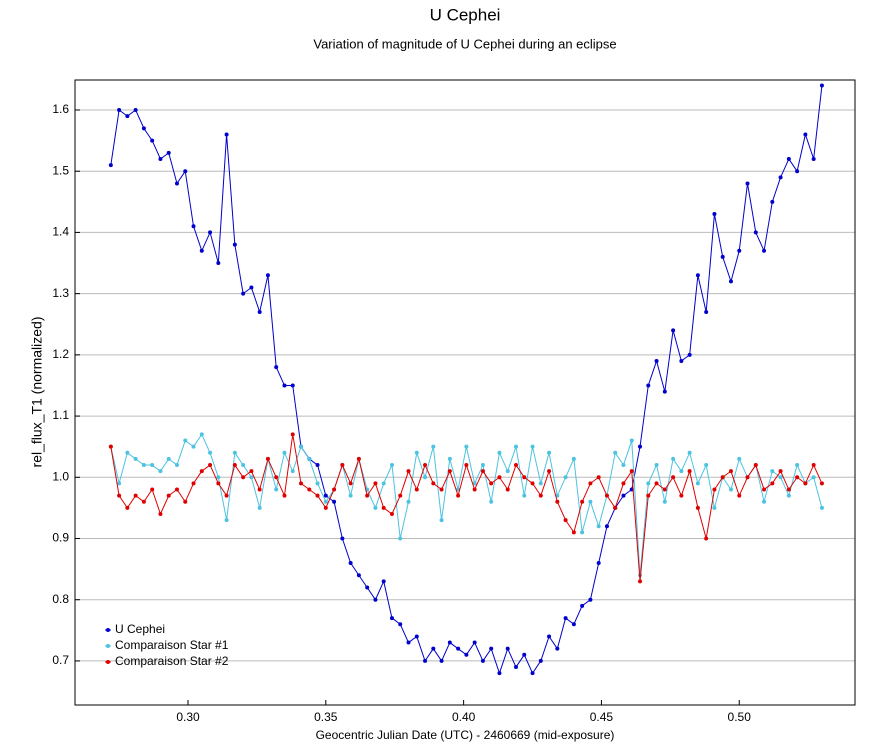 The image size is (876, 752). What do you see at coordinates (60, 293) in the screenshot?
I see `y-tick-label: 1.3` at bounding box center [60, 293].